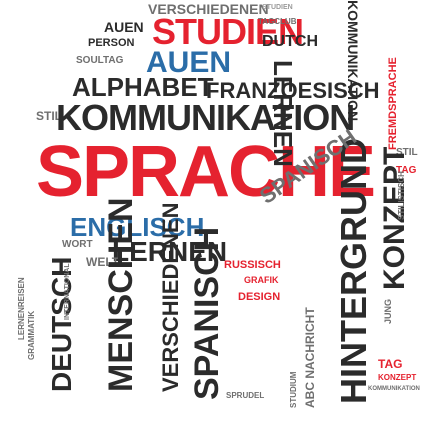 This screenshot has width=434, height=429. What do you see at coordinates (170, 297) in the screenshot?
I see `word-verschiedenen-vertical: VERSCHIEDENEN` at bounding box center [170, 297].